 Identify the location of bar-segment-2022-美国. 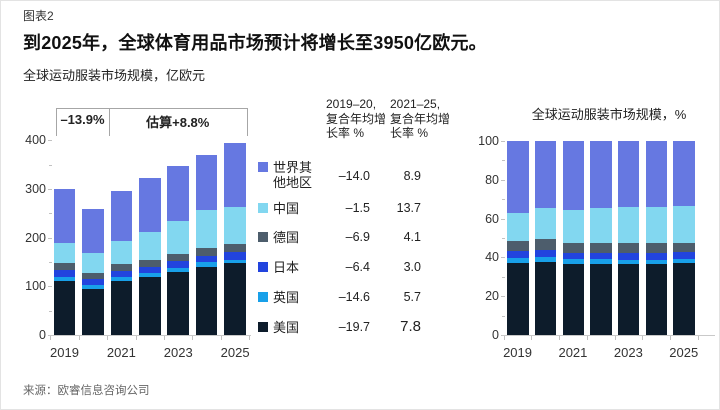
(149, 305).